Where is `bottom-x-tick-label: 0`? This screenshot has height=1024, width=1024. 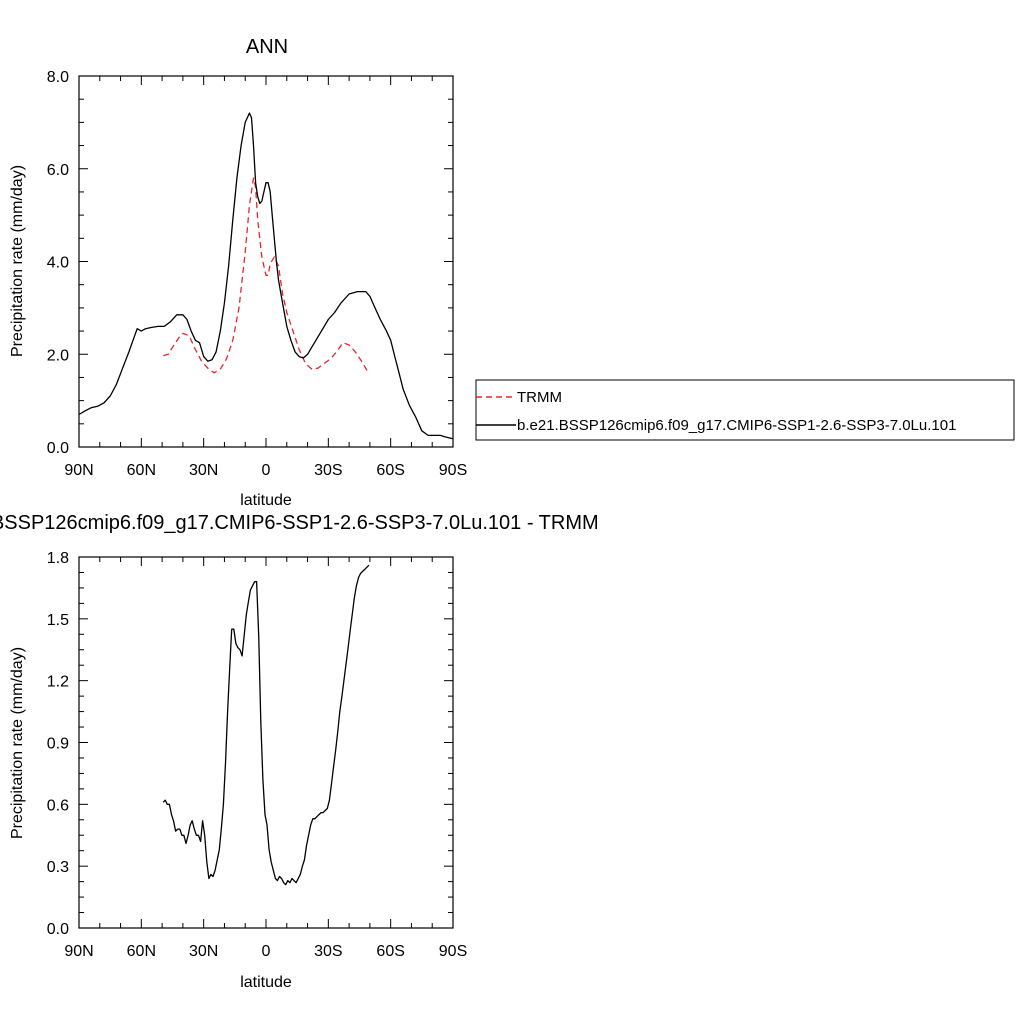
bottom-x-tick-label: 0 is located at coordinates (266, 951).